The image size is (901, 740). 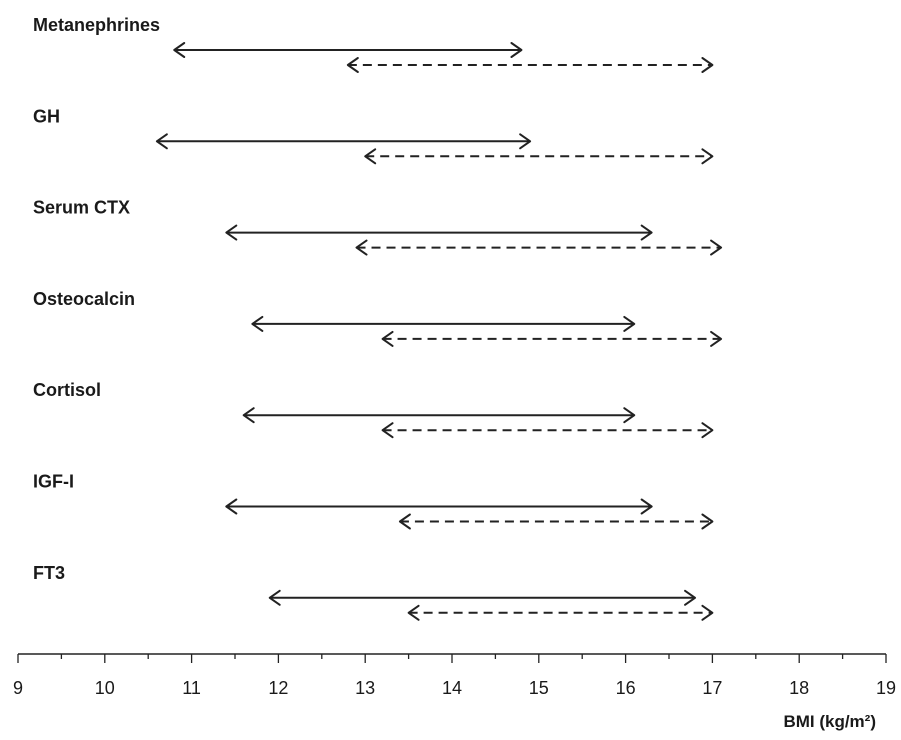 I want to click on x-tick-label: 9, so click(x=18, y=688).